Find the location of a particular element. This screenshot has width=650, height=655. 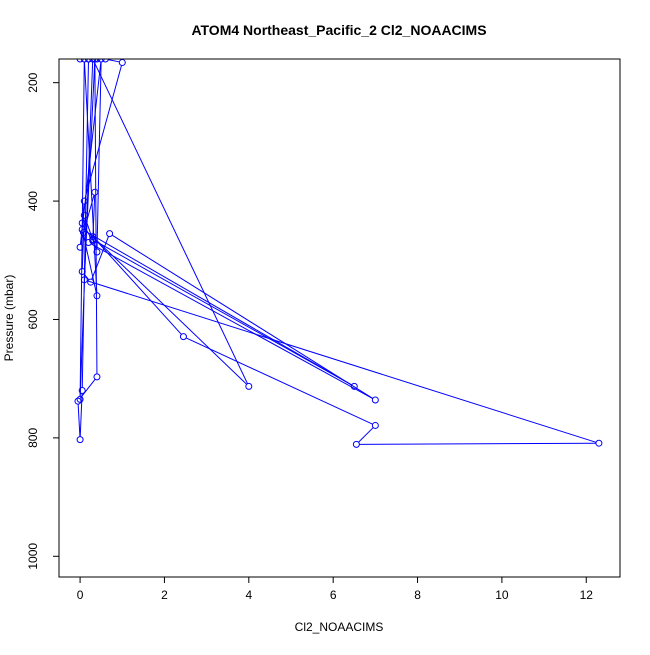

x-axis: 0 2 4 6 8 10 12 is located at coordinates (335, 589).